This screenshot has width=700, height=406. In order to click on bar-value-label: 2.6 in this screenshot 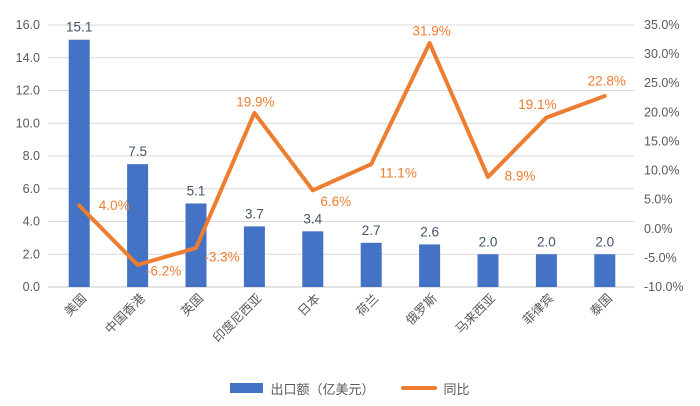, I will do `click(429, 231)`.